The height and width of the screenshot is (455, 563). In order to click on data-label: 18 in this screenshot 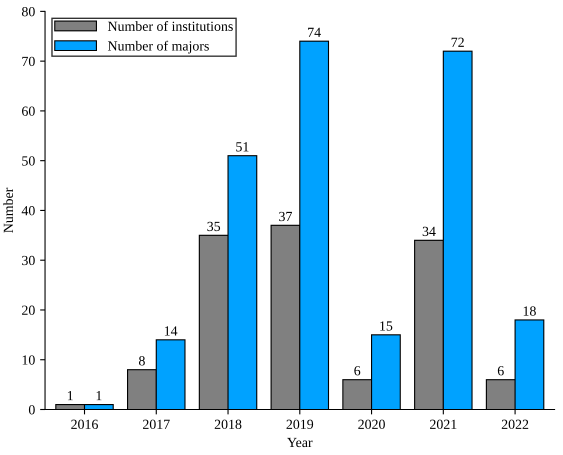, I will do `click(530, 311)`.